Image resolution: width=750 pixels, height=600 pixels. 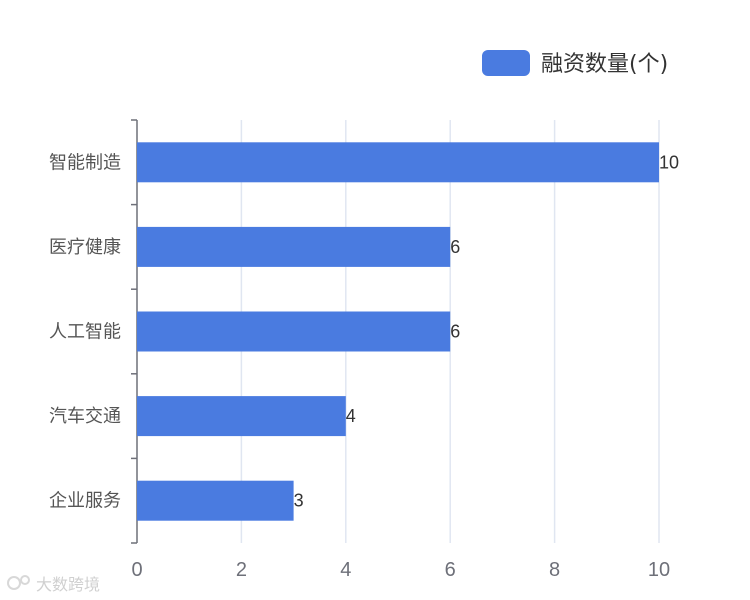 I want to click on data-label: 3, so click(x=299, y=501).